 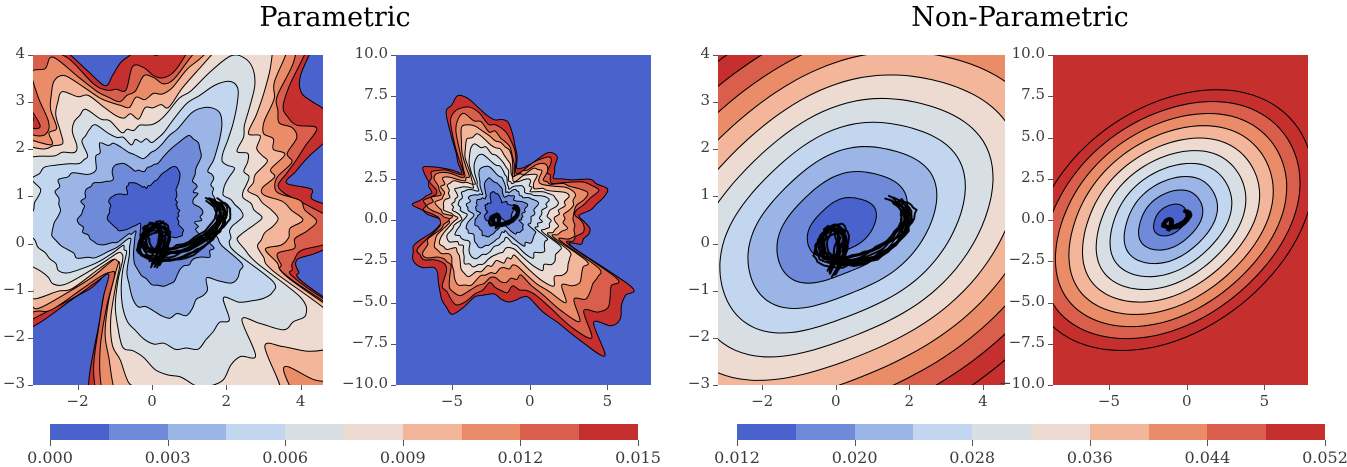 What do you see at coordinates (77, 401) in the screenshot?
I see `x-axis-tick-label: −2` at bounding box center [77, 401].